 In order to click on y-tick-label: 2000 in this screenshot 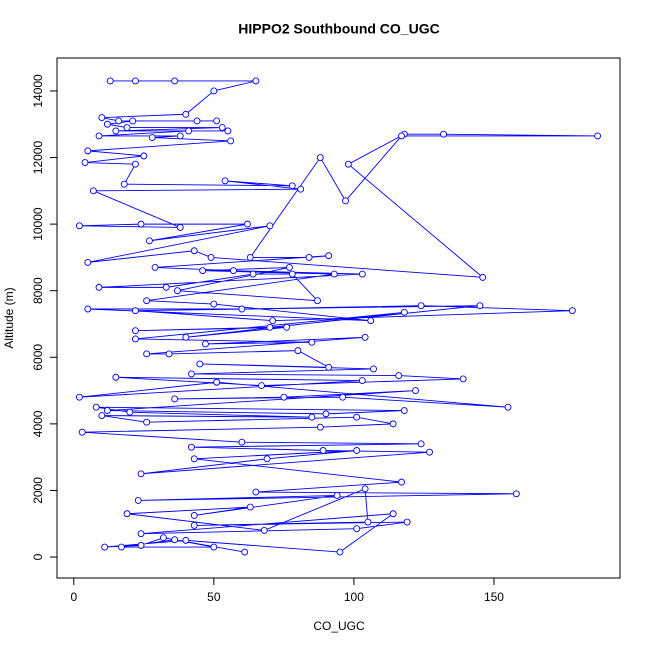, I will do `click(38, 490)`.